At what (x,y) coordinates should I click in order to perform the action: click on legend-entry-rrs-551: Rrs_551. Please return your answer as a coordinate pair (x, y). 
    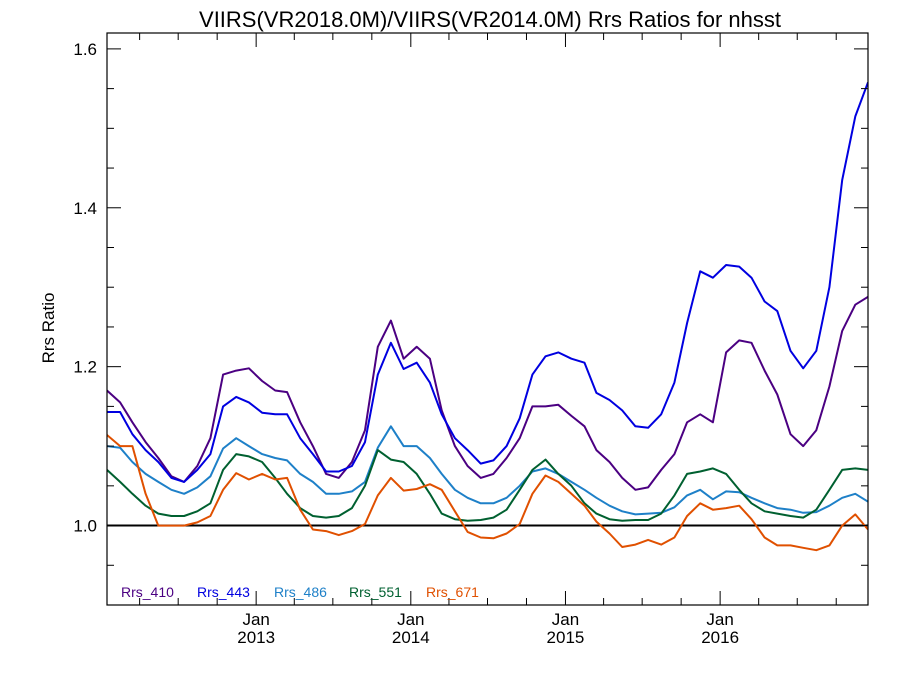
    Looking at the image, I should click on (375, 592).